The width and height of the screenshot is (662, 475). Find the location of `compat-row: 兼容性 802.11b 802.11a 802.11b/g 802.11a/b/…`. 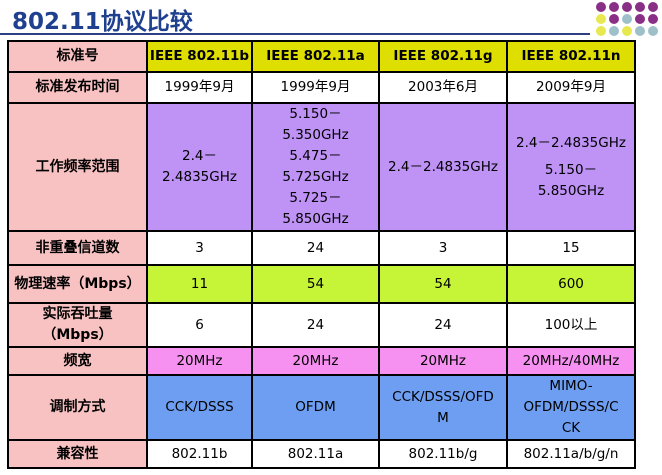

compat-row: 兼容性 802.11b 802.11a 802.11b/g 802.11a/b/… is located at coordinates (321, 454).